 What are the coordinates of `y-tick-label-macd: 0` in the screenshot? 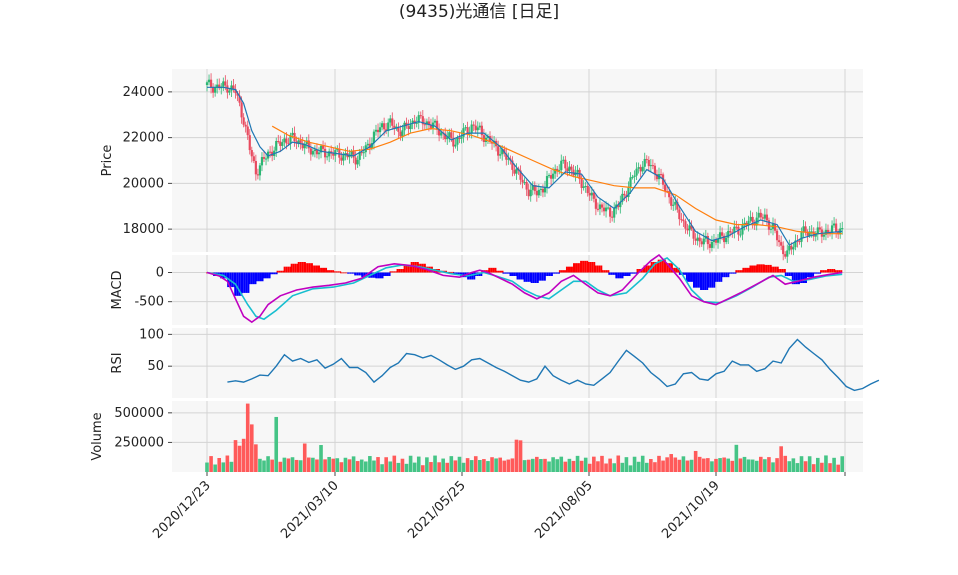 It's located at (160, 273).